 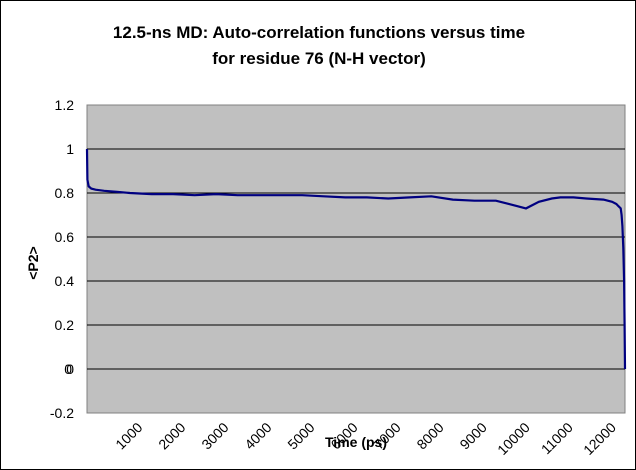 I want to click on x-tick-label: 9000, so click(x=472, y=435).